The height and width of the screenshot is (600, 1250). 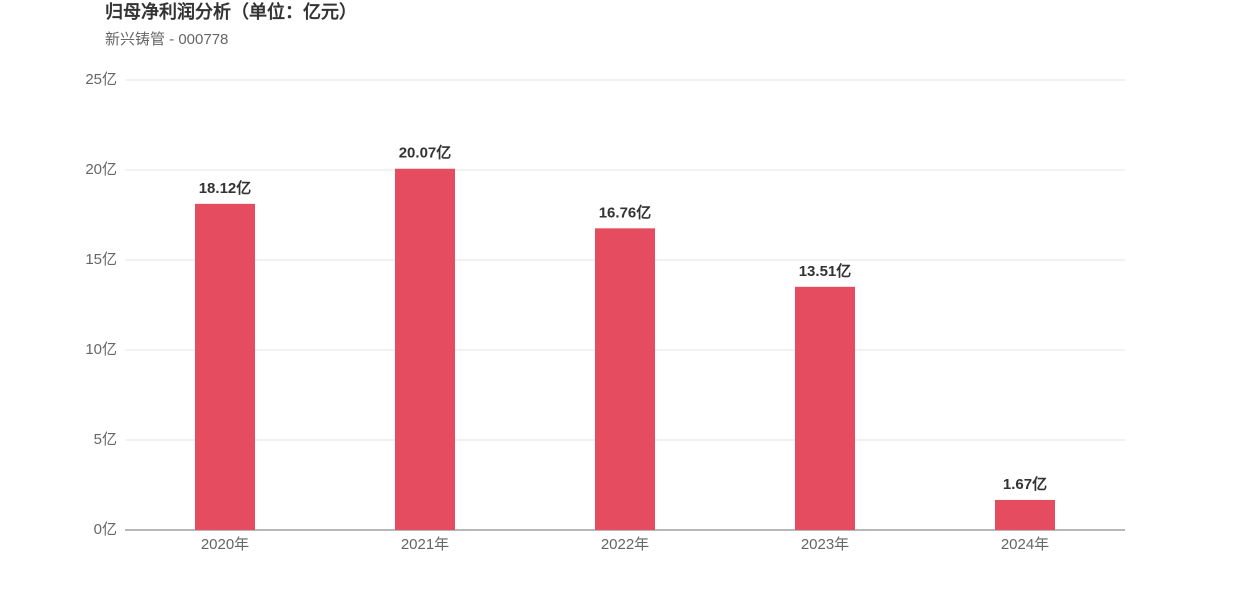 I want to click on y-tick-label: 0亿, so click(x=105, y=529).